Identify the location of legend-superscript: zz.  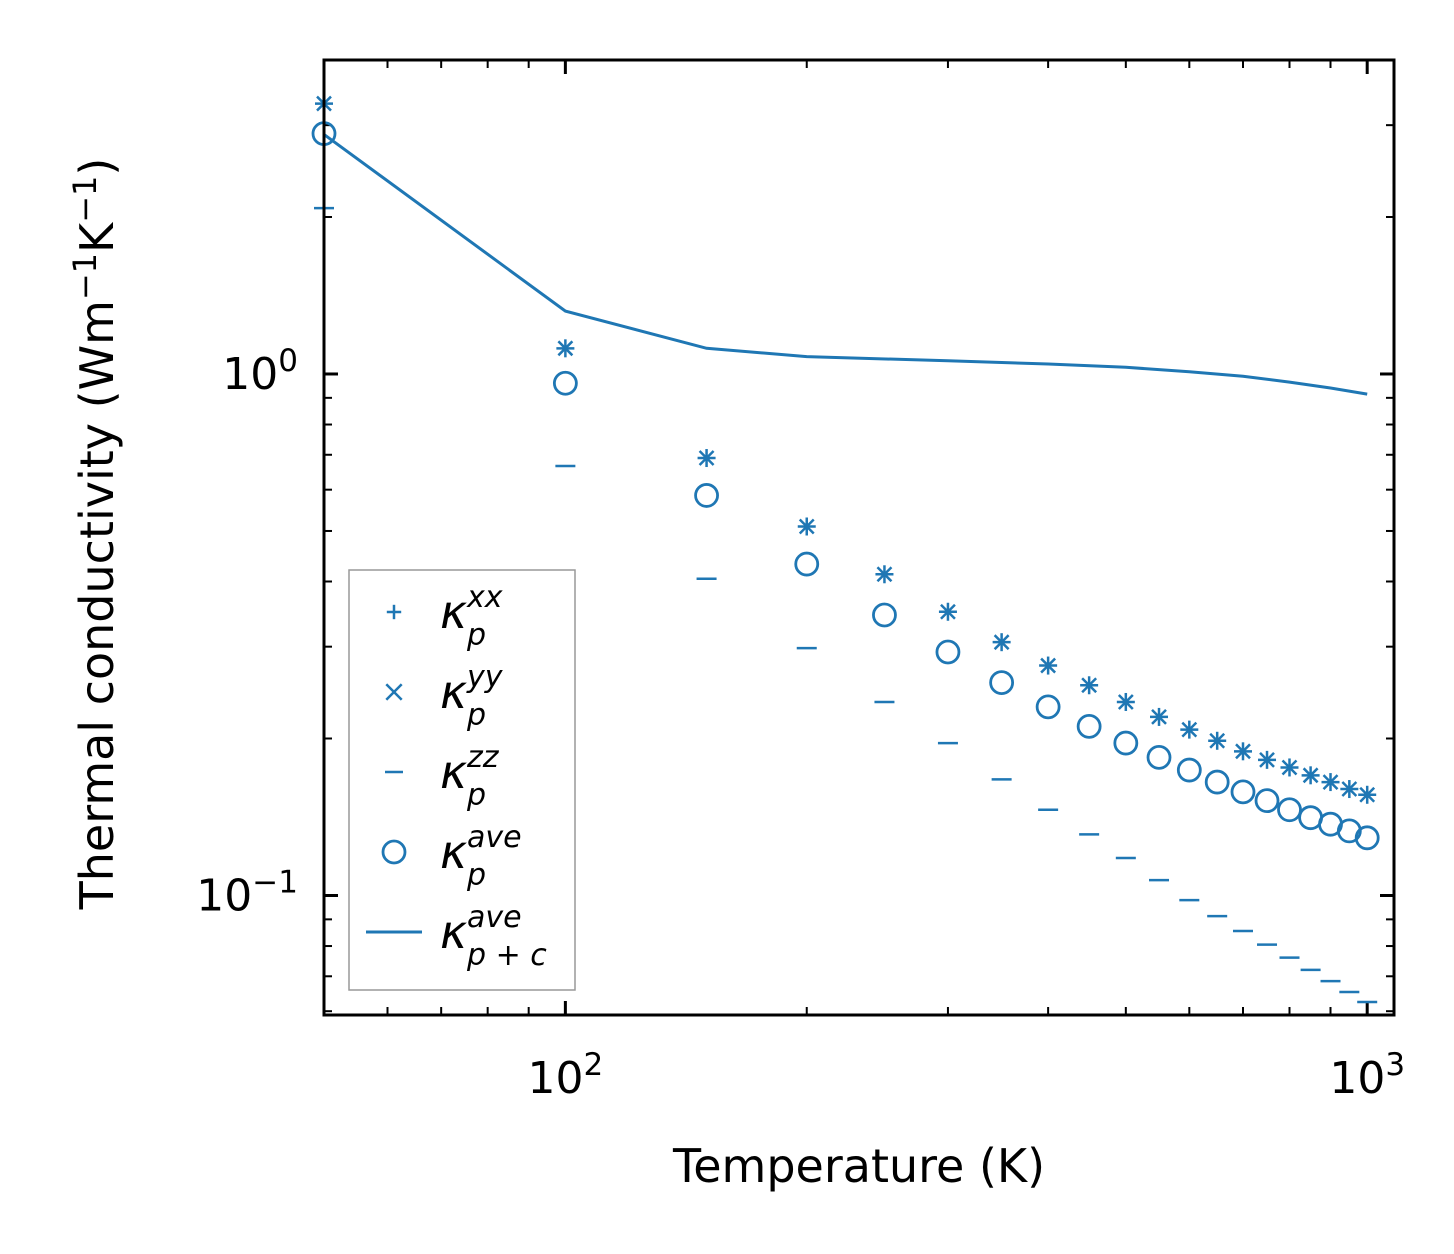
(483, 757).